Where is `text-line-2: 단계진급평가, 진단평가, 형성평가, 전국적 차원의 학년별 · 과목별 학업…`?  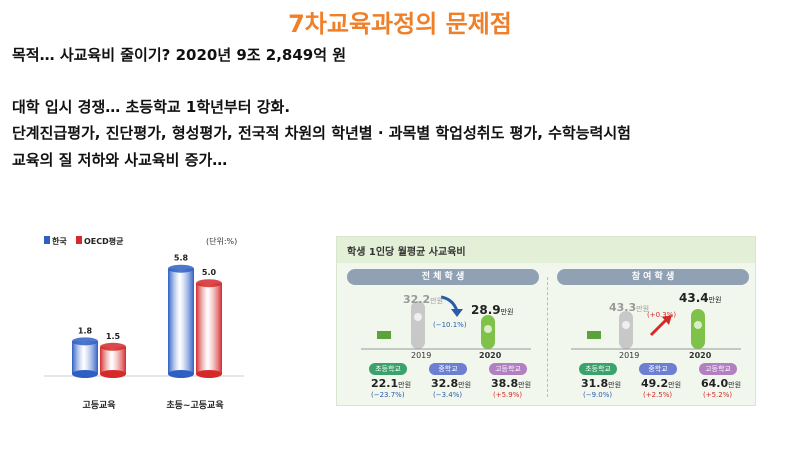
text-line-2: 단계진급평가, 진단평가, 형성평가, 전국적 차원의 학년별 · 과목별 학업… is located at coordinates (321, 133).